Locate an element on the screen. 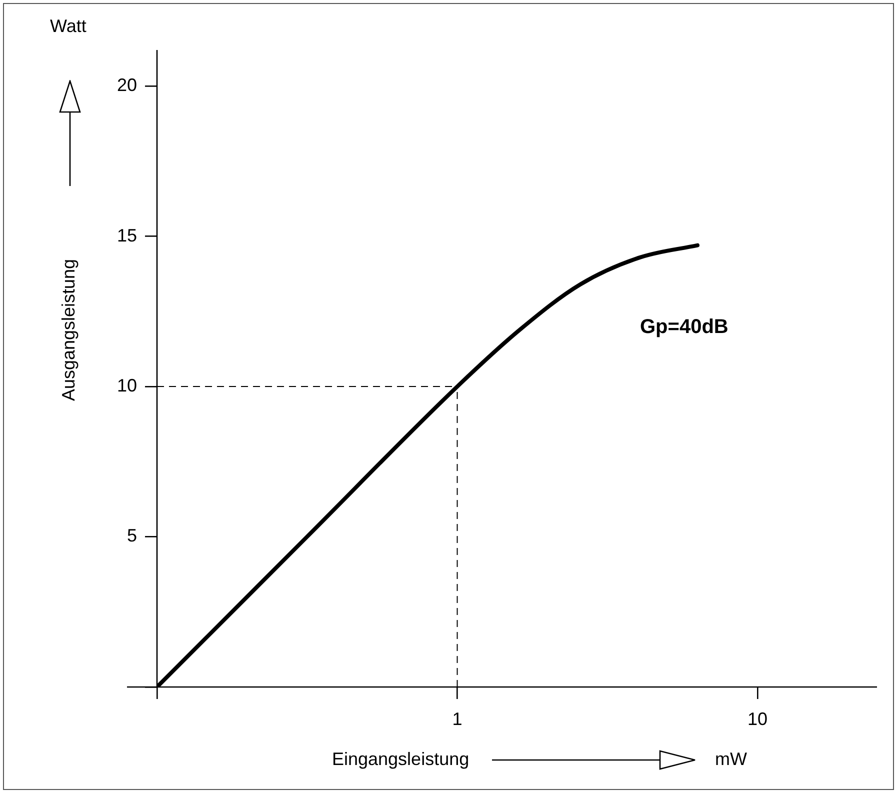 This screenshot has height=793, width=896. y-tick-label: 15 is located at coordinates (126, 235).